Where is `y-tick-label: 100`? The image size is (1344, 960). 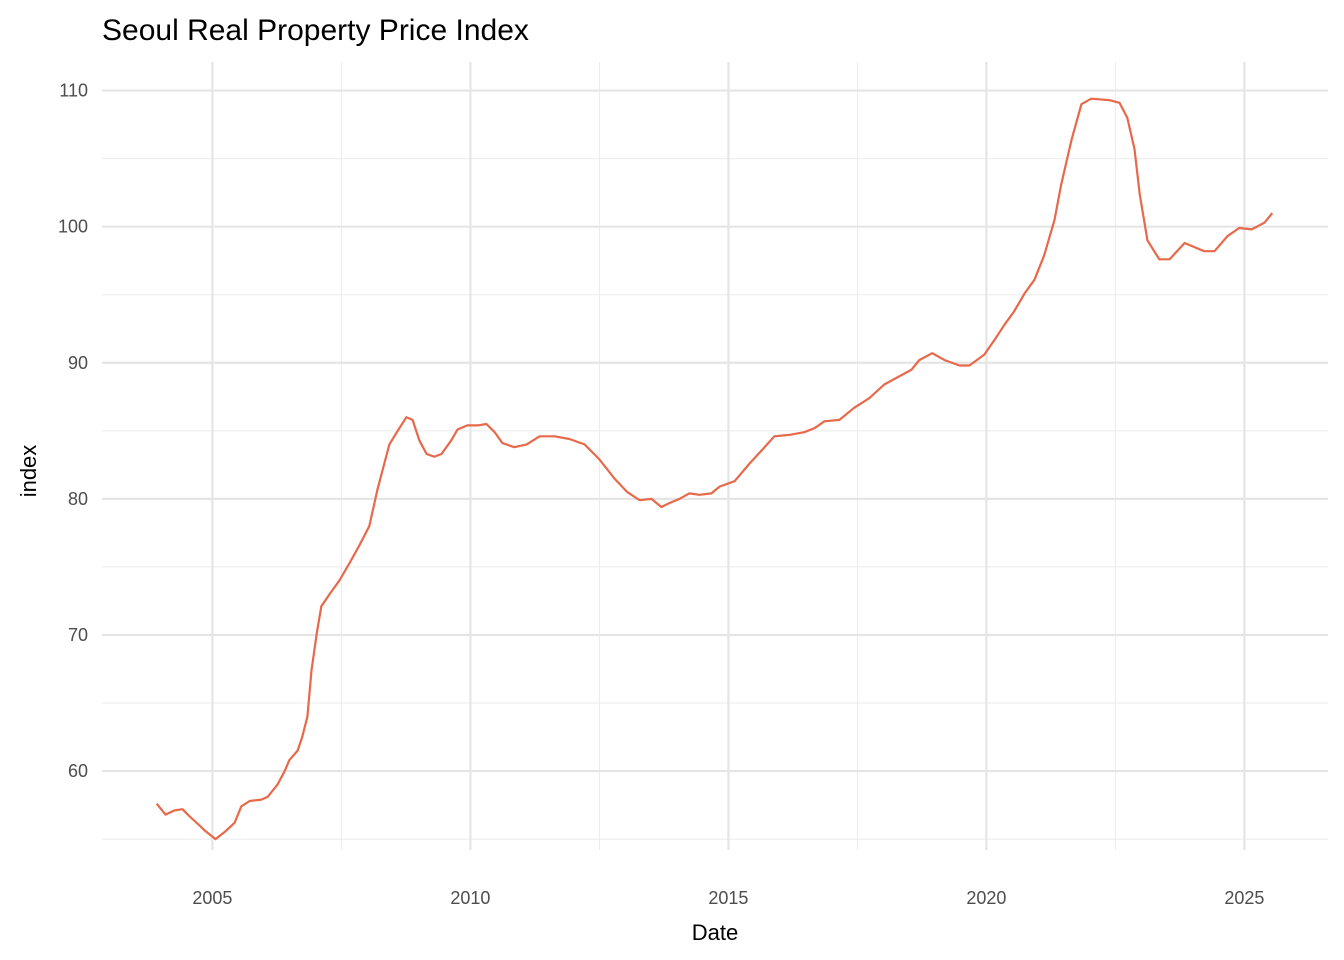
y-tick-label: 100 is located at coordinates (73, 227).